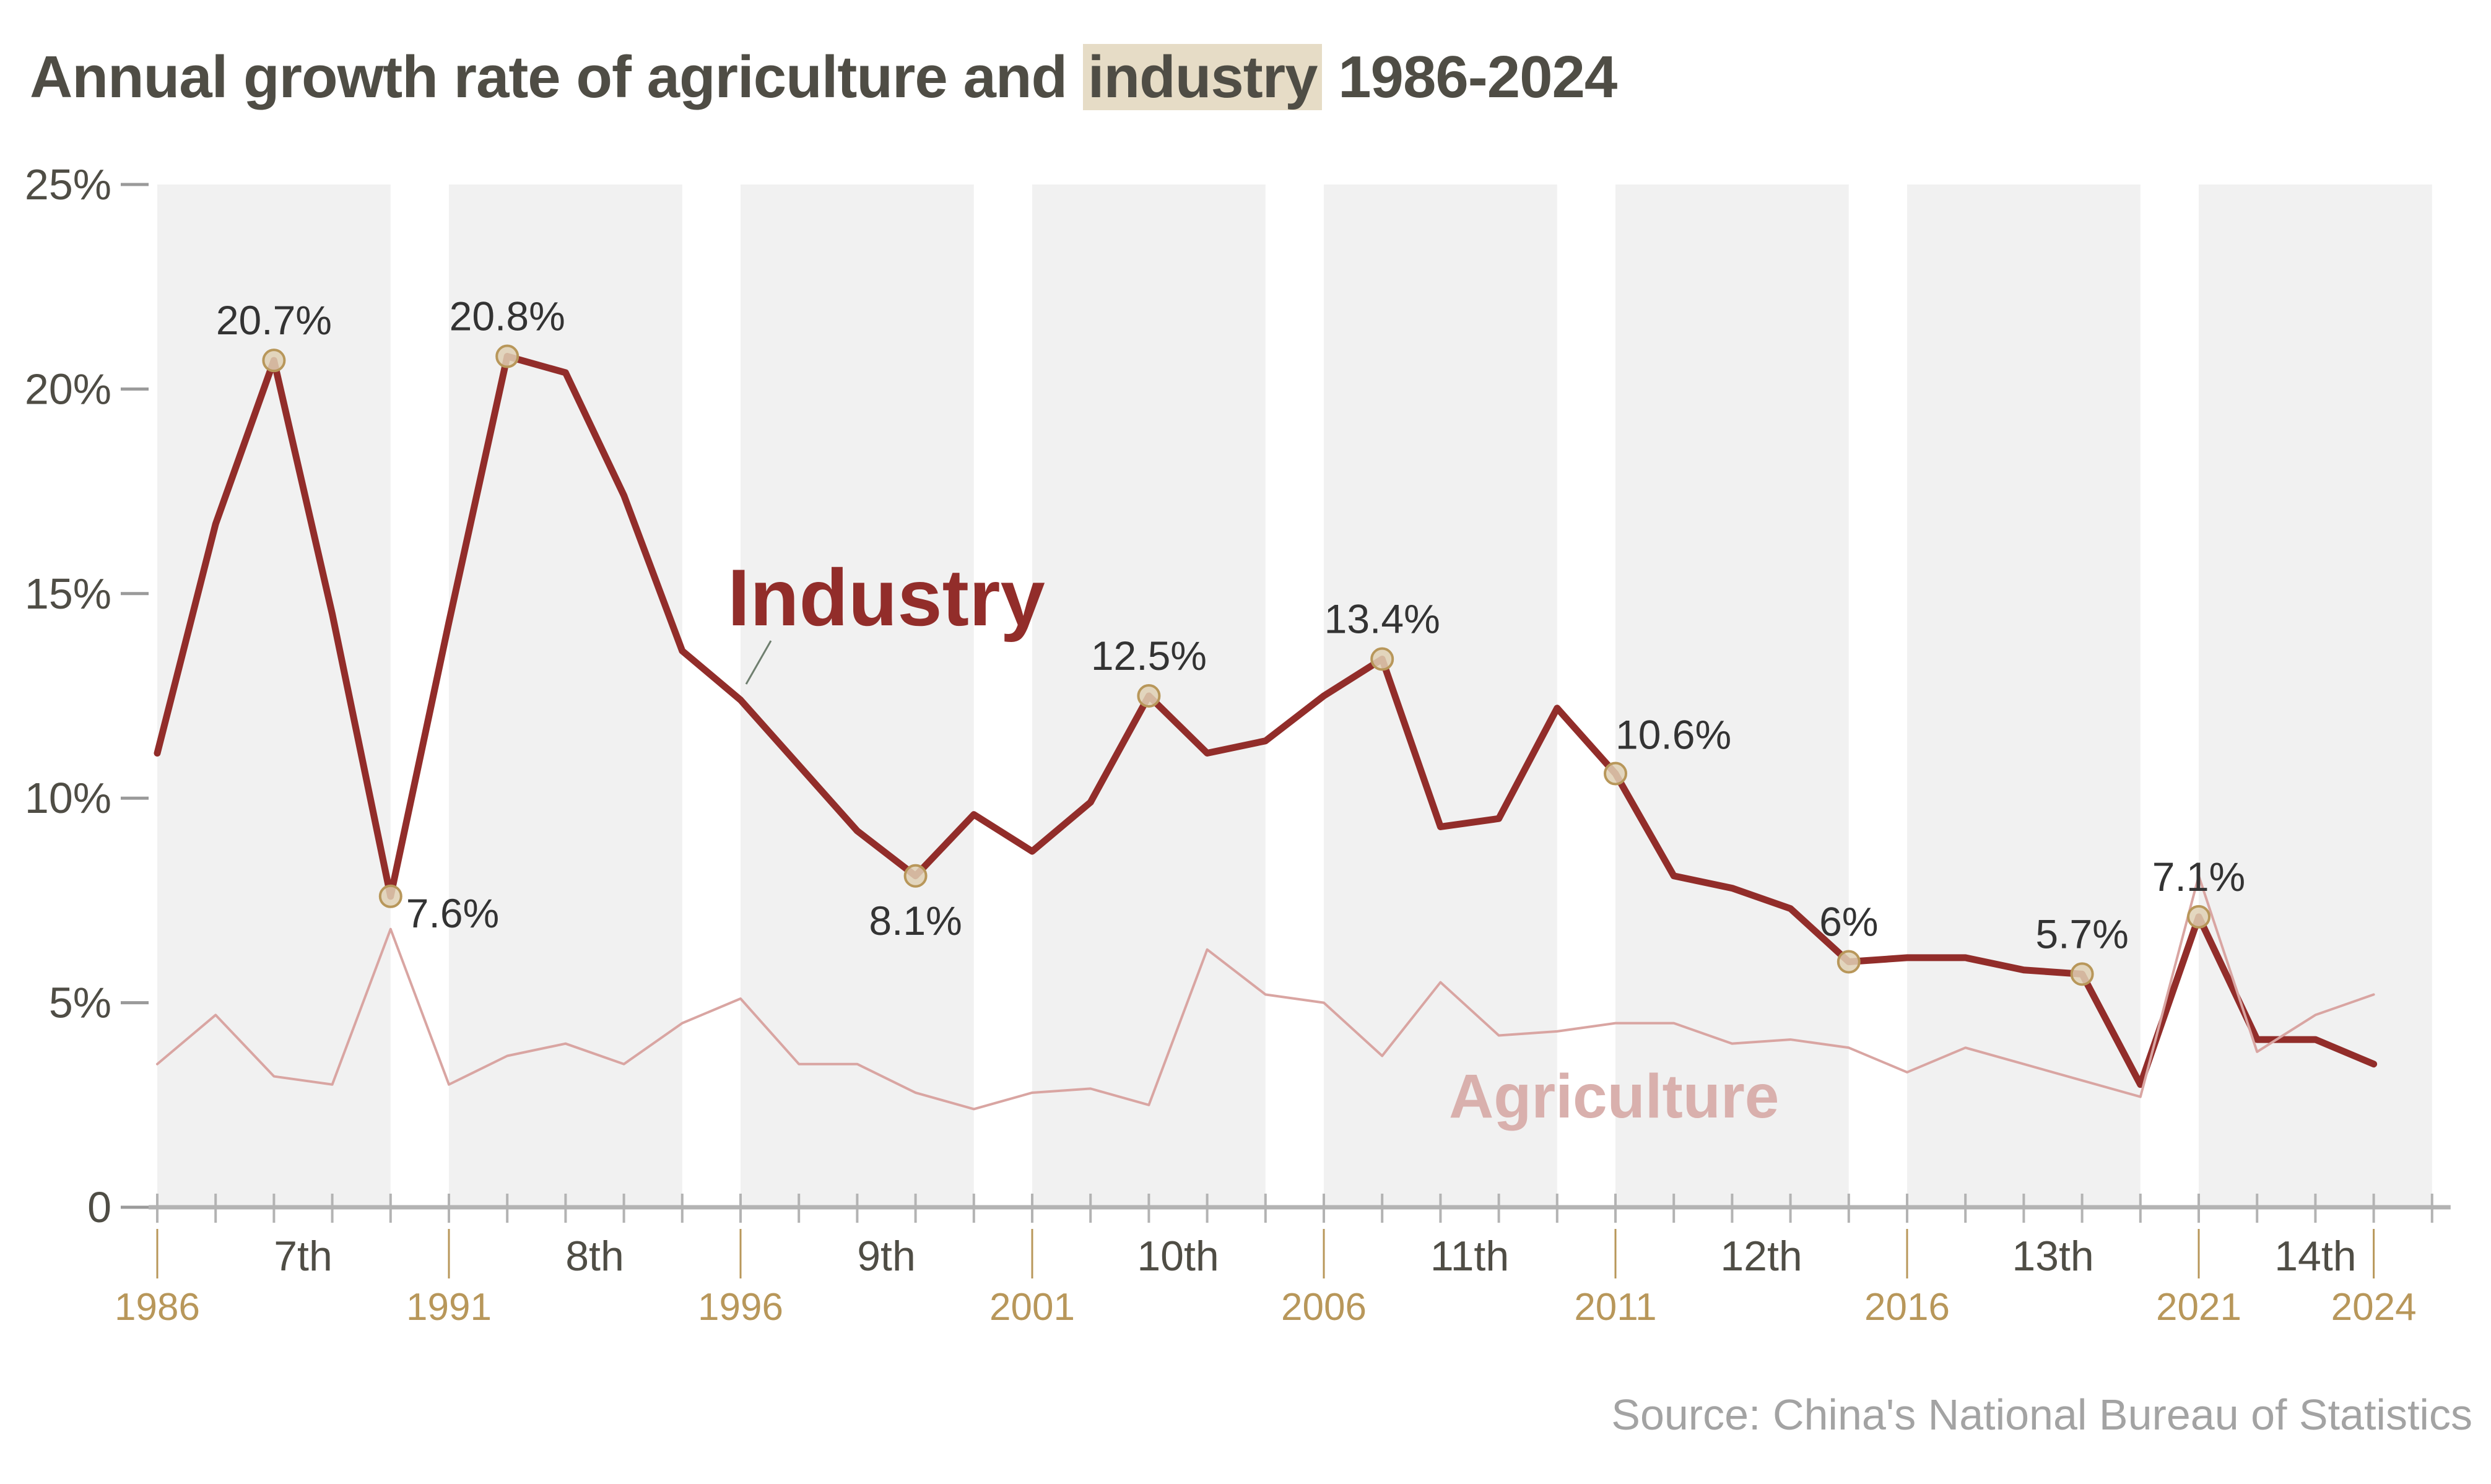  What do you see at coordinates (99, 1207) in the screenshot?
I see `y-tick-label: 0` at bounding box center [99, 1207].